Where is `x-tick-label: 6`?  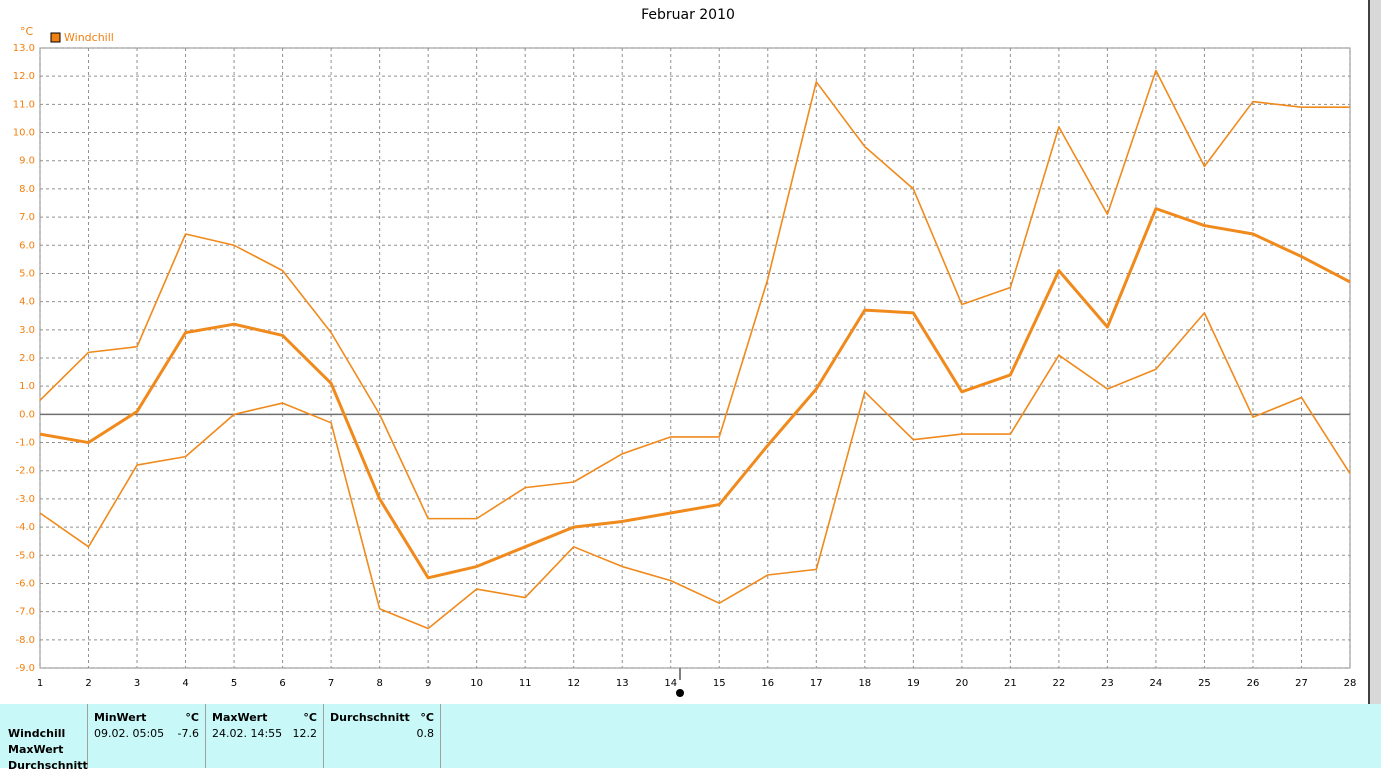
x-tick-label: 6 is located at coordinates (282, 683).